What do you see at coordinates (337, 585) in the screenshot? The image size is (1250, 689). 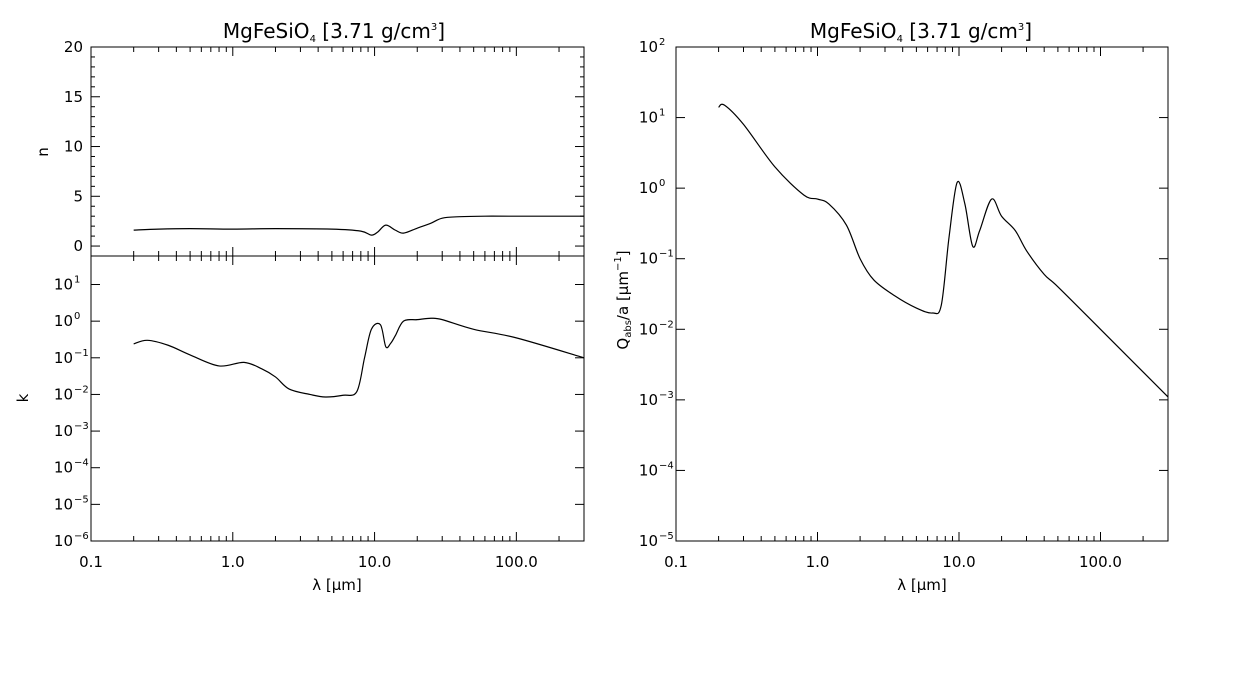 I see `xlabel-left: λ [μm]` at bounding box center [337, 585].